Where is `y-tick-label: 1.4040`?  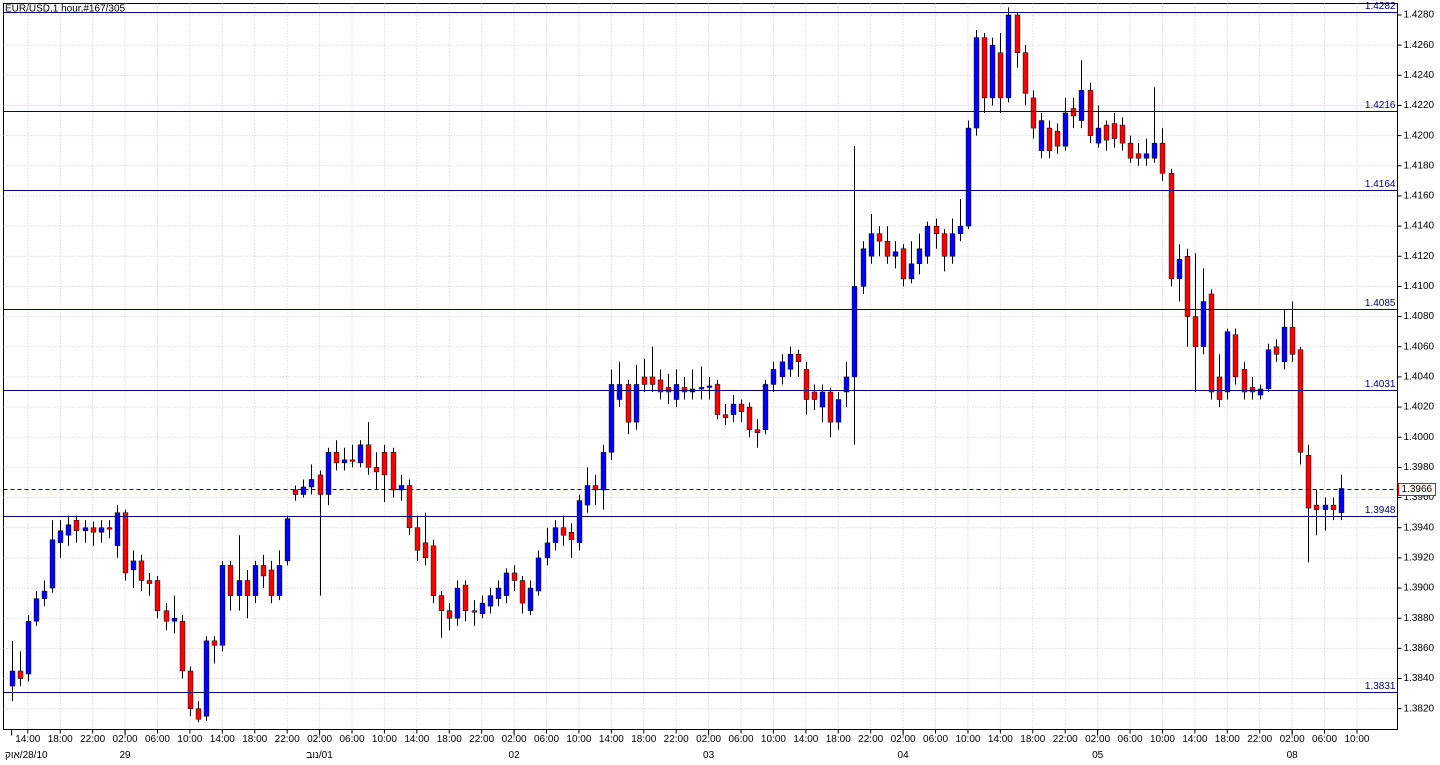 y-tick-label: 1.4040 is located at coordinates (1419, 377).